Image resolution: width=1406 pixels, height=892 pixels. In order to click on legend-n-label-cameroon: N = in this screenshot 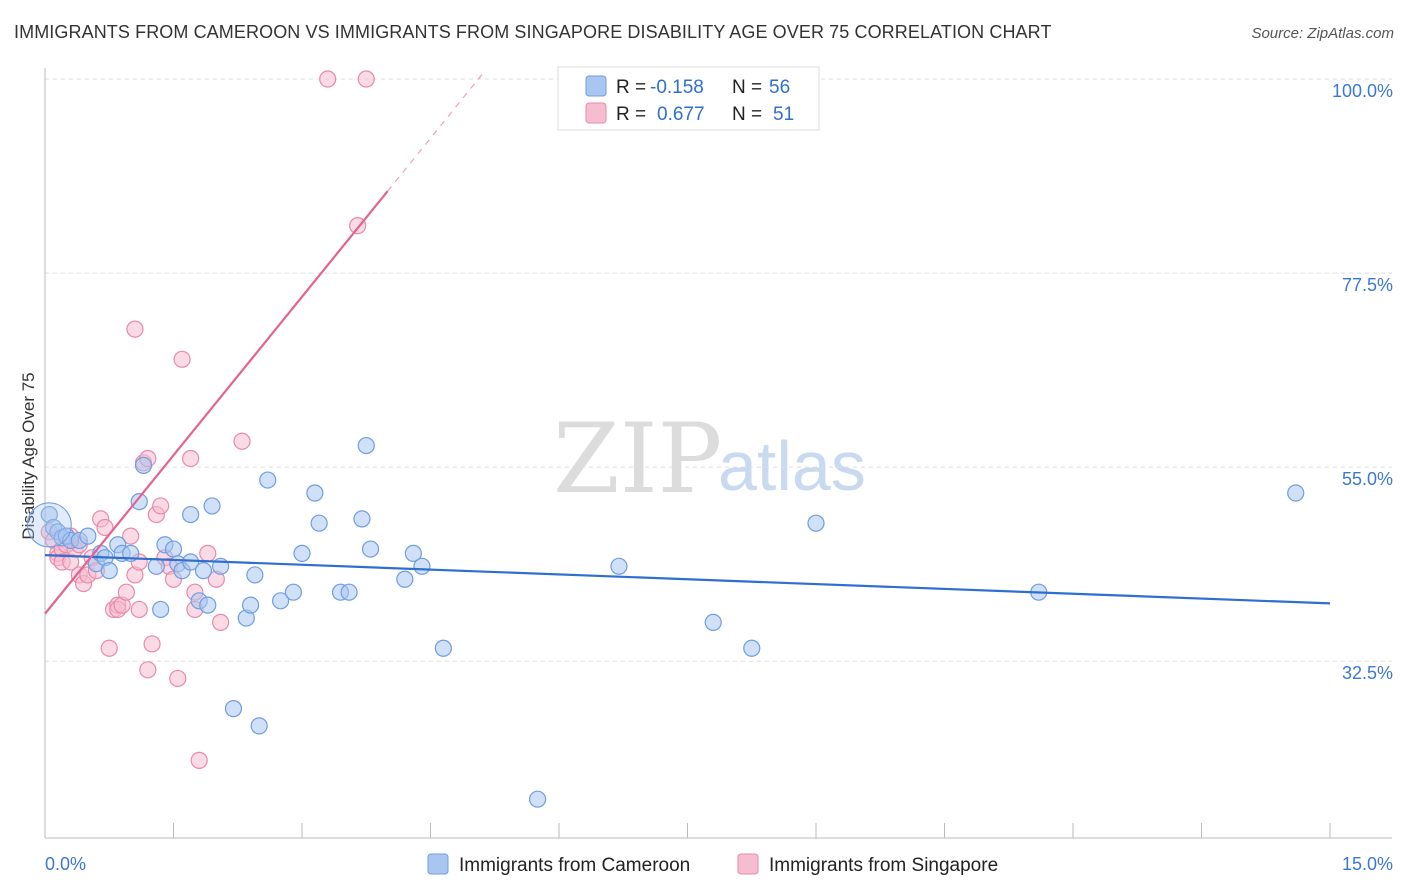, I will do `click(747, 87)`.